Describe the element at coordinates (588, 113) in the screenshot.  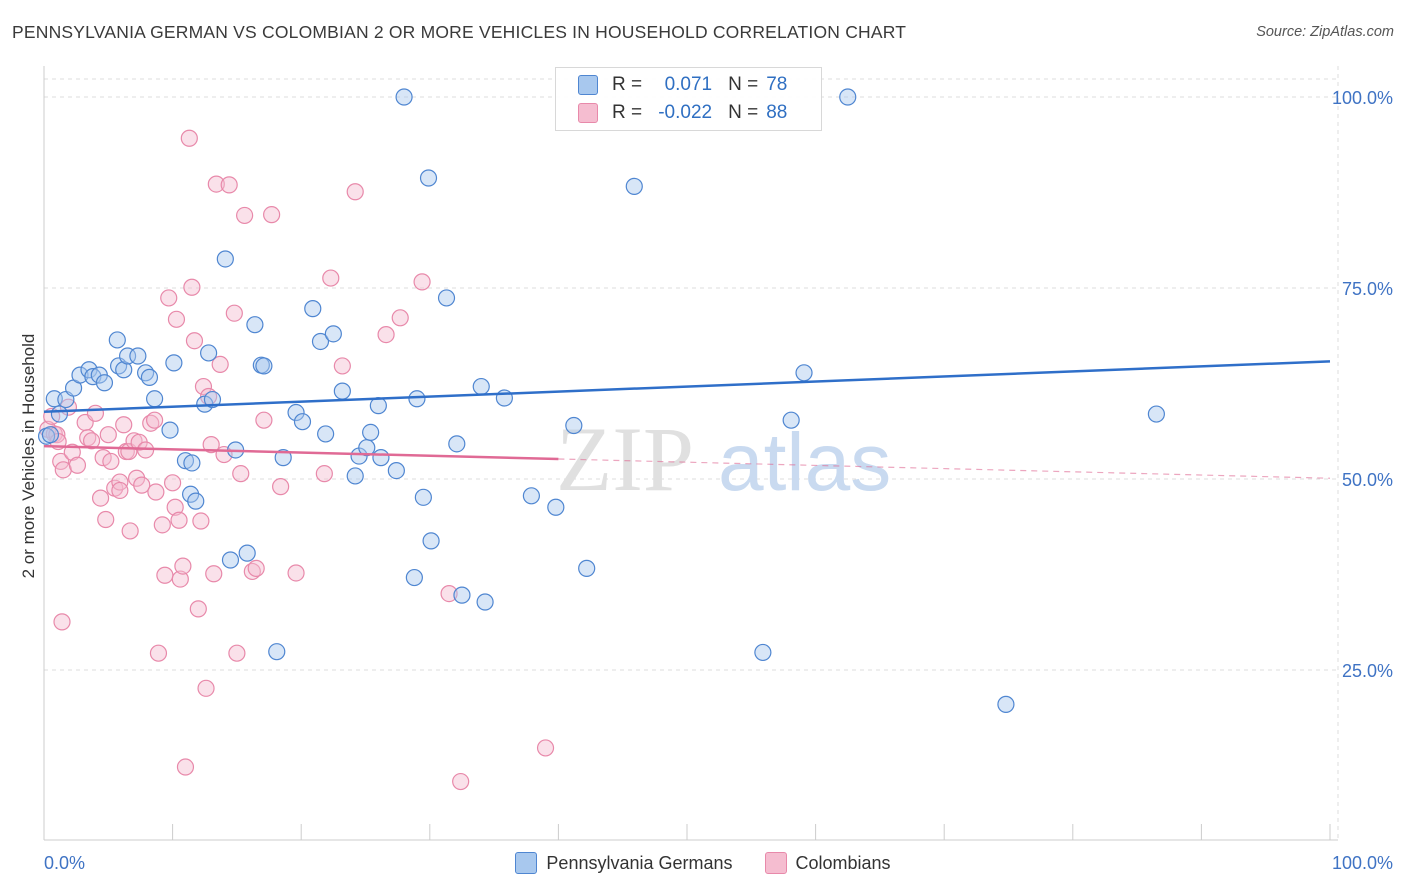
I see `legend-swatch-pink` at that location.